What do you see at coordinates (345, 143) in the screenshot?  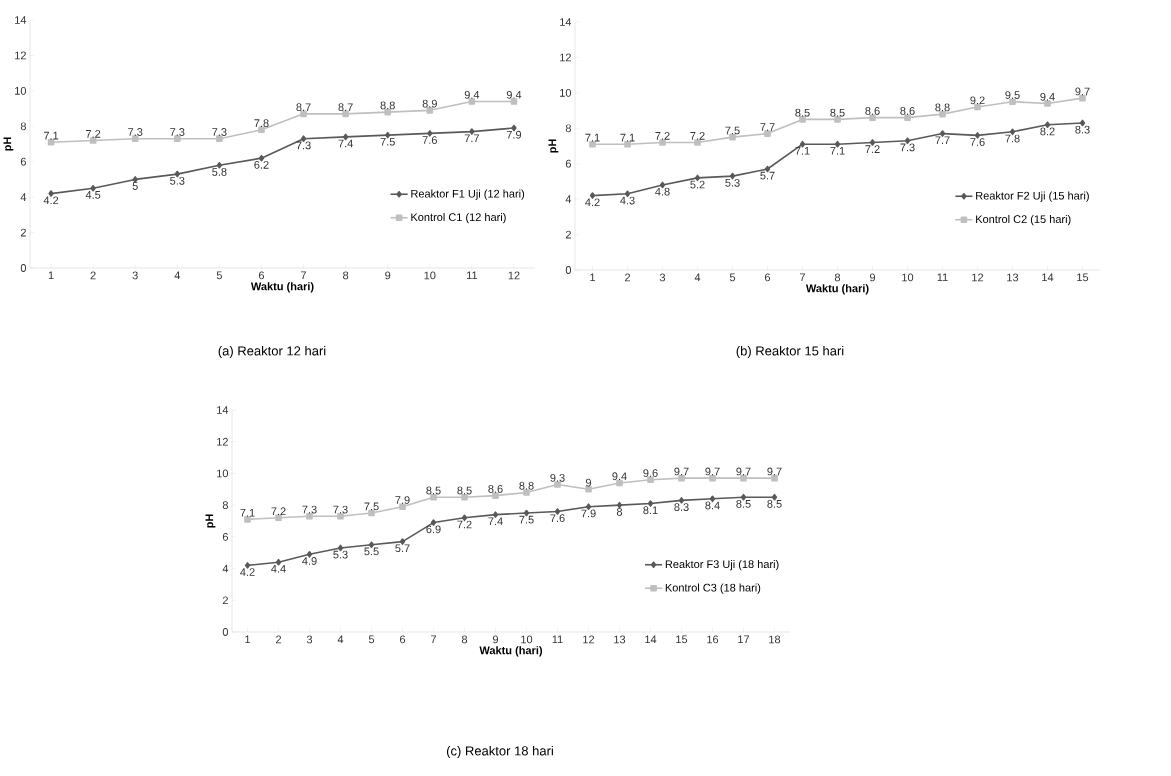 I see `data-label: 7.4` at bounding box center [345, 143].